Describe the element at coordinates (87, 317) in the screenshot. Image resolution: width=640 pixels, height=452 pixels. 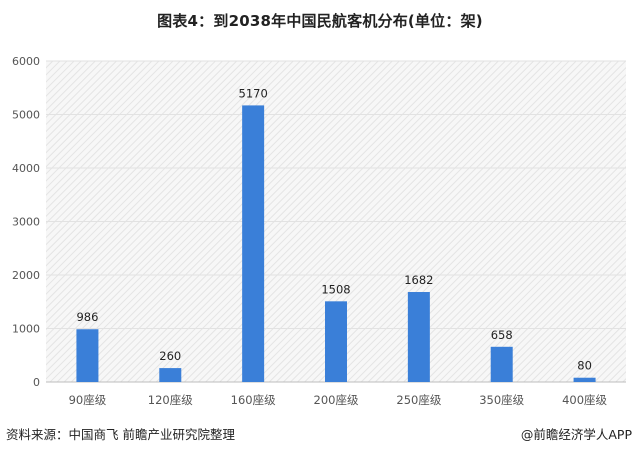
I see `data-label: 986` at that location.